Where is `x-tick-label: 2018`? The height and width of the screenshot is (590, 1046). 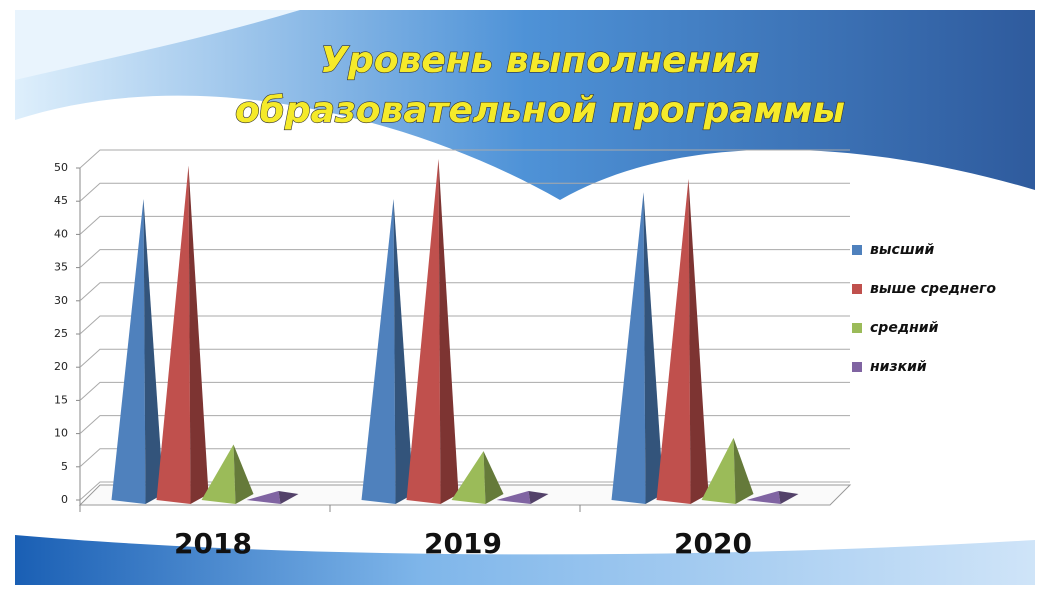 x-tick-label: 2018 is located at coordinates (213, 543).